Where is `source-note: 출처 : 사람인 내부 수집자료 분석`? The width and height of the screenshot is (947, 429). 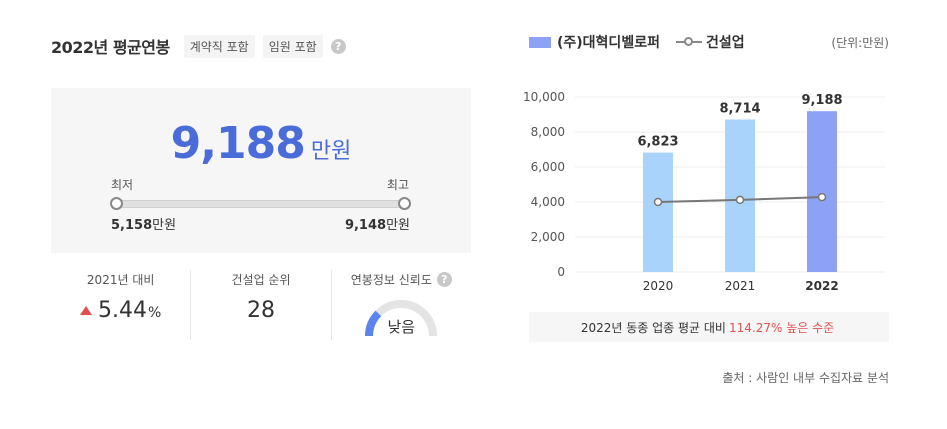
source-note: 출처 : 사람인 내부 수집자료 분석 is located at coordinates (805, 378).